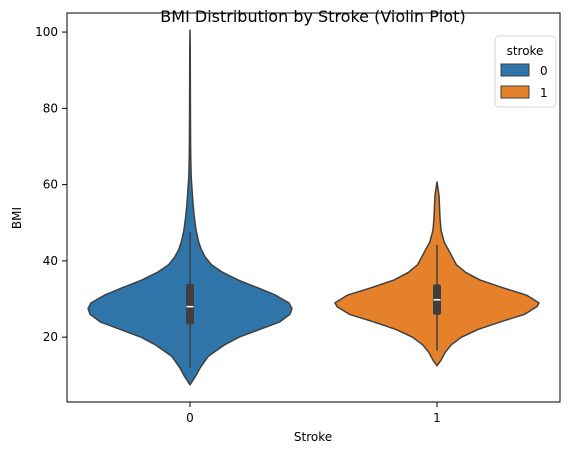 The image size is (571, 455). Describe the element at coordinates (46, 32) in the screenshot. I see `y-tick-label: 100` at that location.